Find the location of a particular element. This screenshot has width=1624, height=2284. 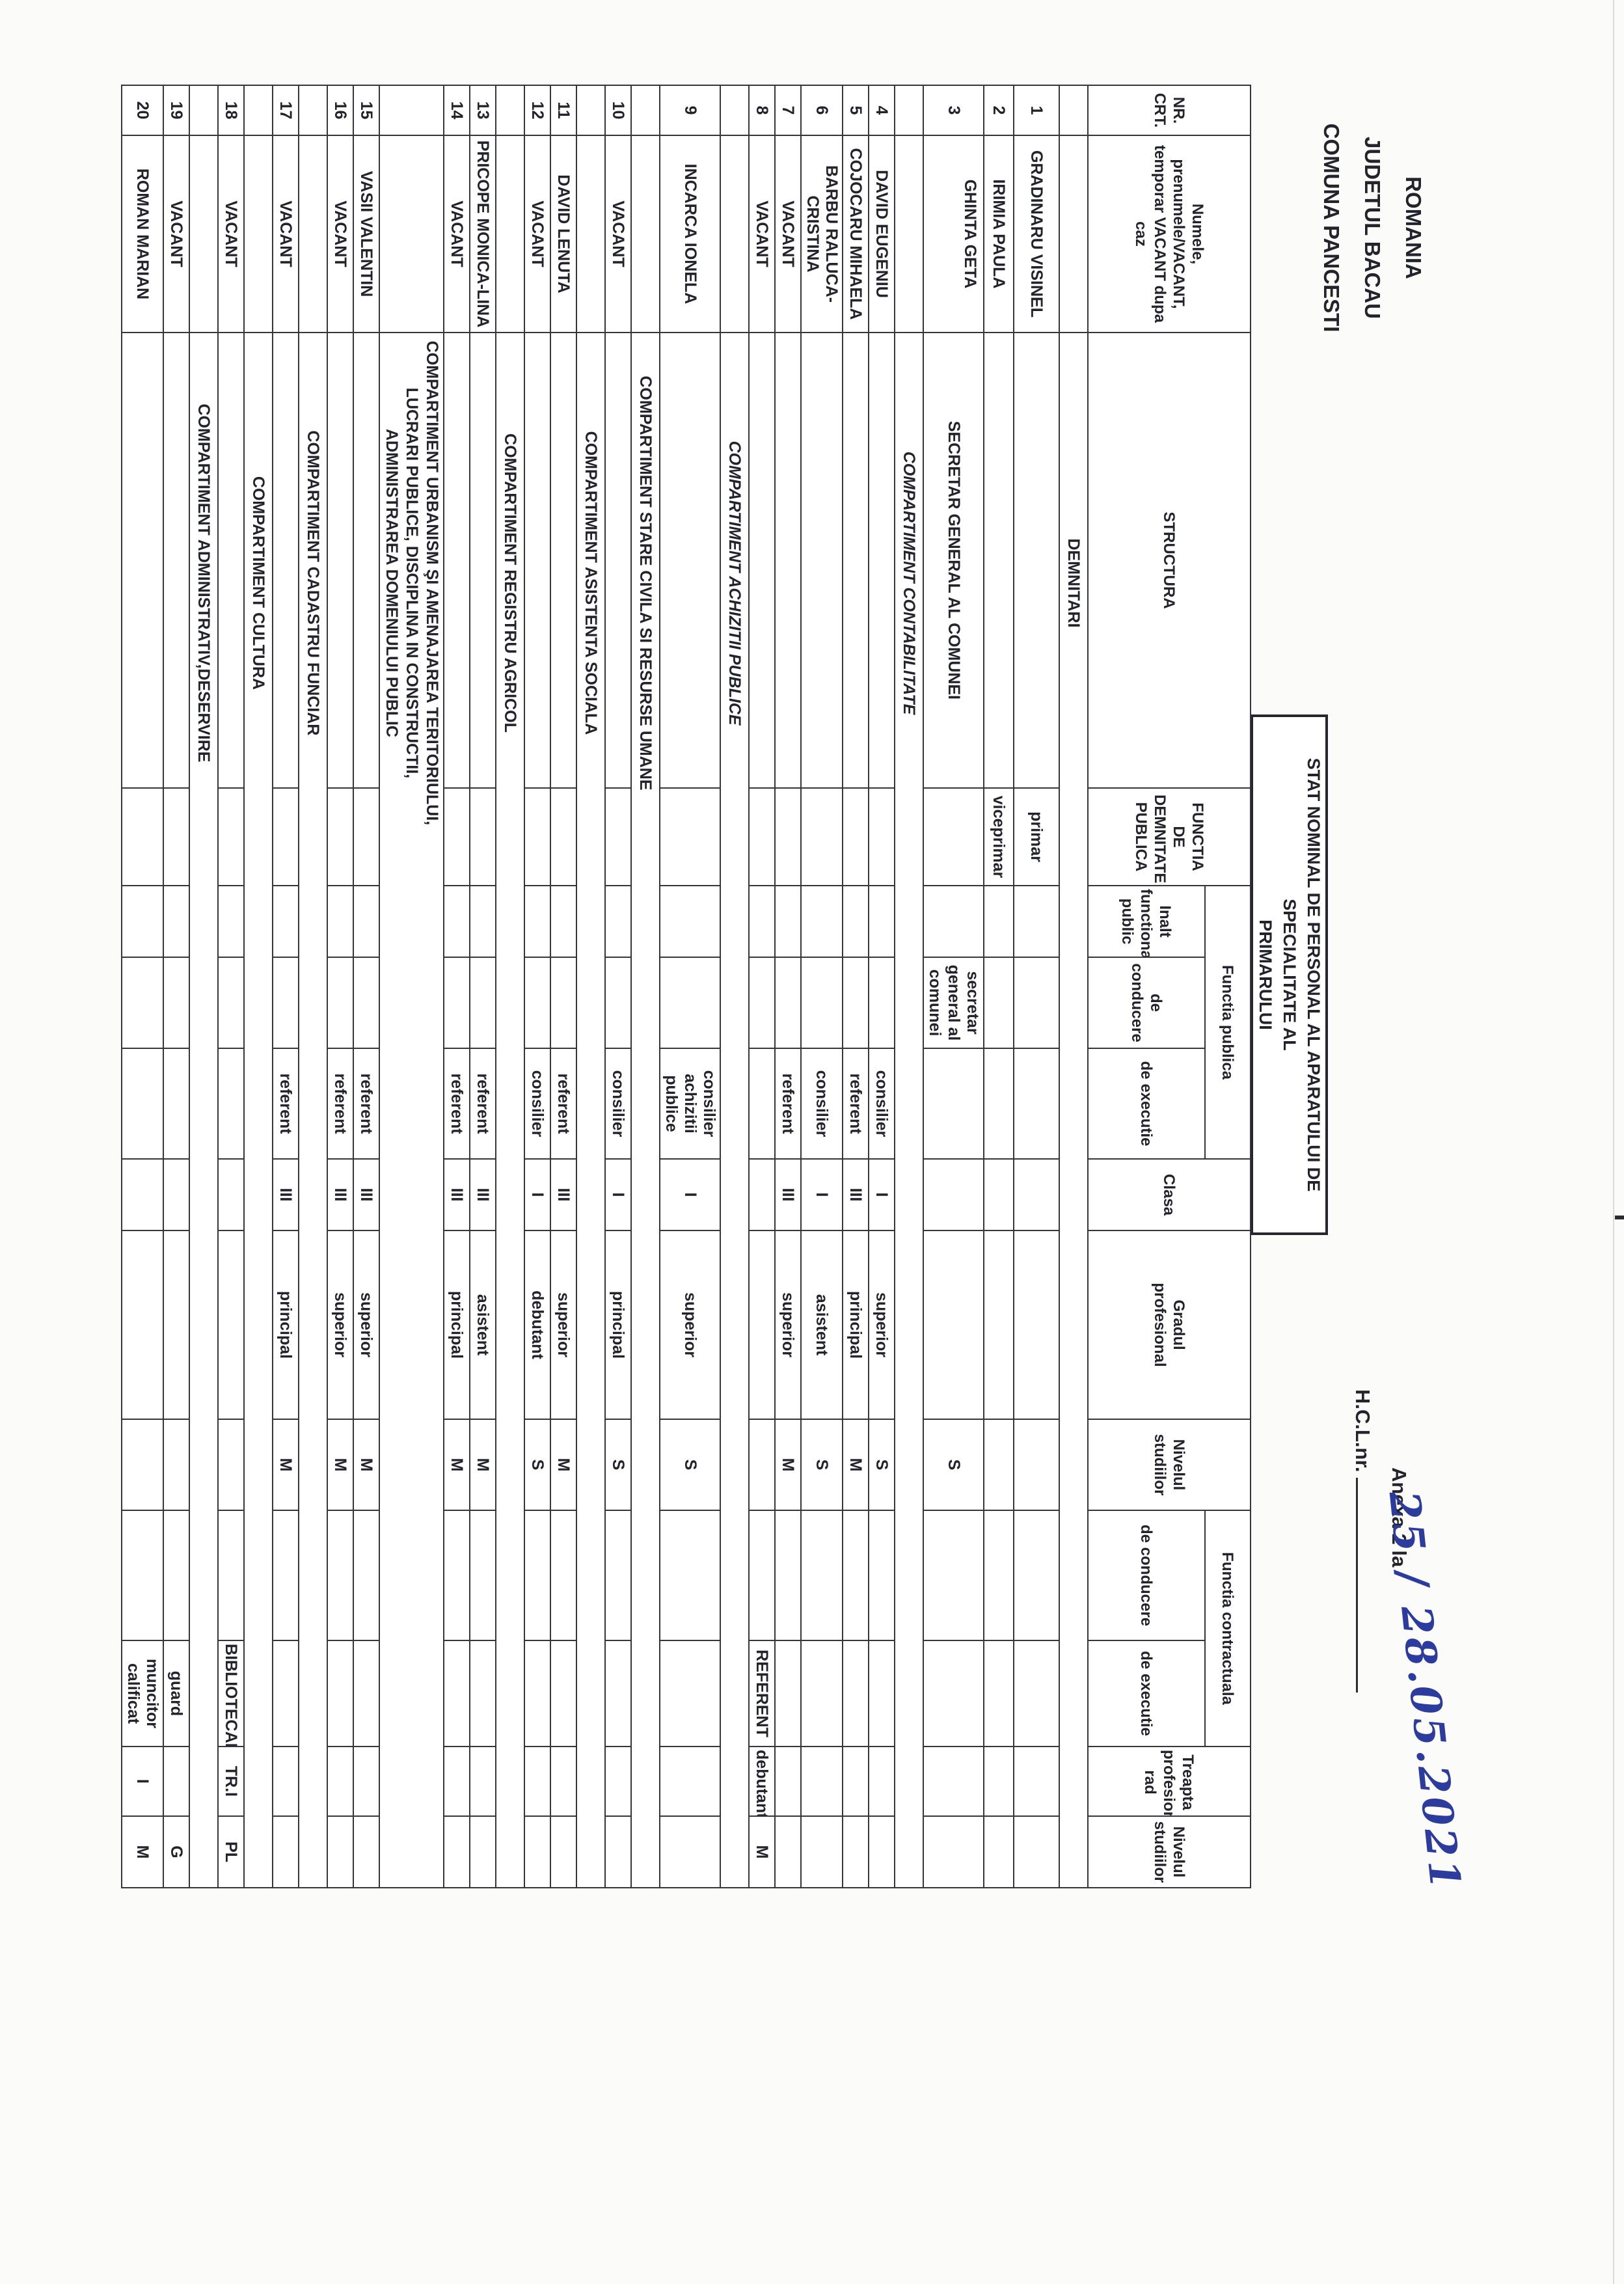

cell-fc-nivel-row11 is located at coordinates (563, 1852).